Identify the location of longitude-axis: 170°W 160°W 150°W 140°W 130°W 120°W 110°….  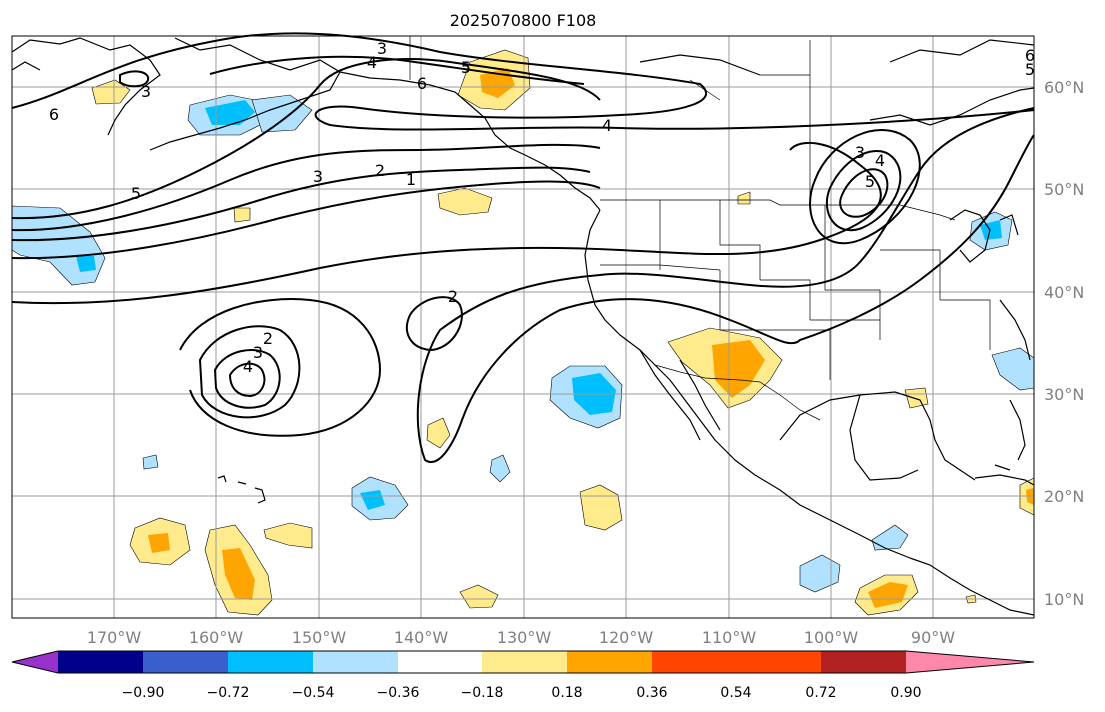
(521, 637).